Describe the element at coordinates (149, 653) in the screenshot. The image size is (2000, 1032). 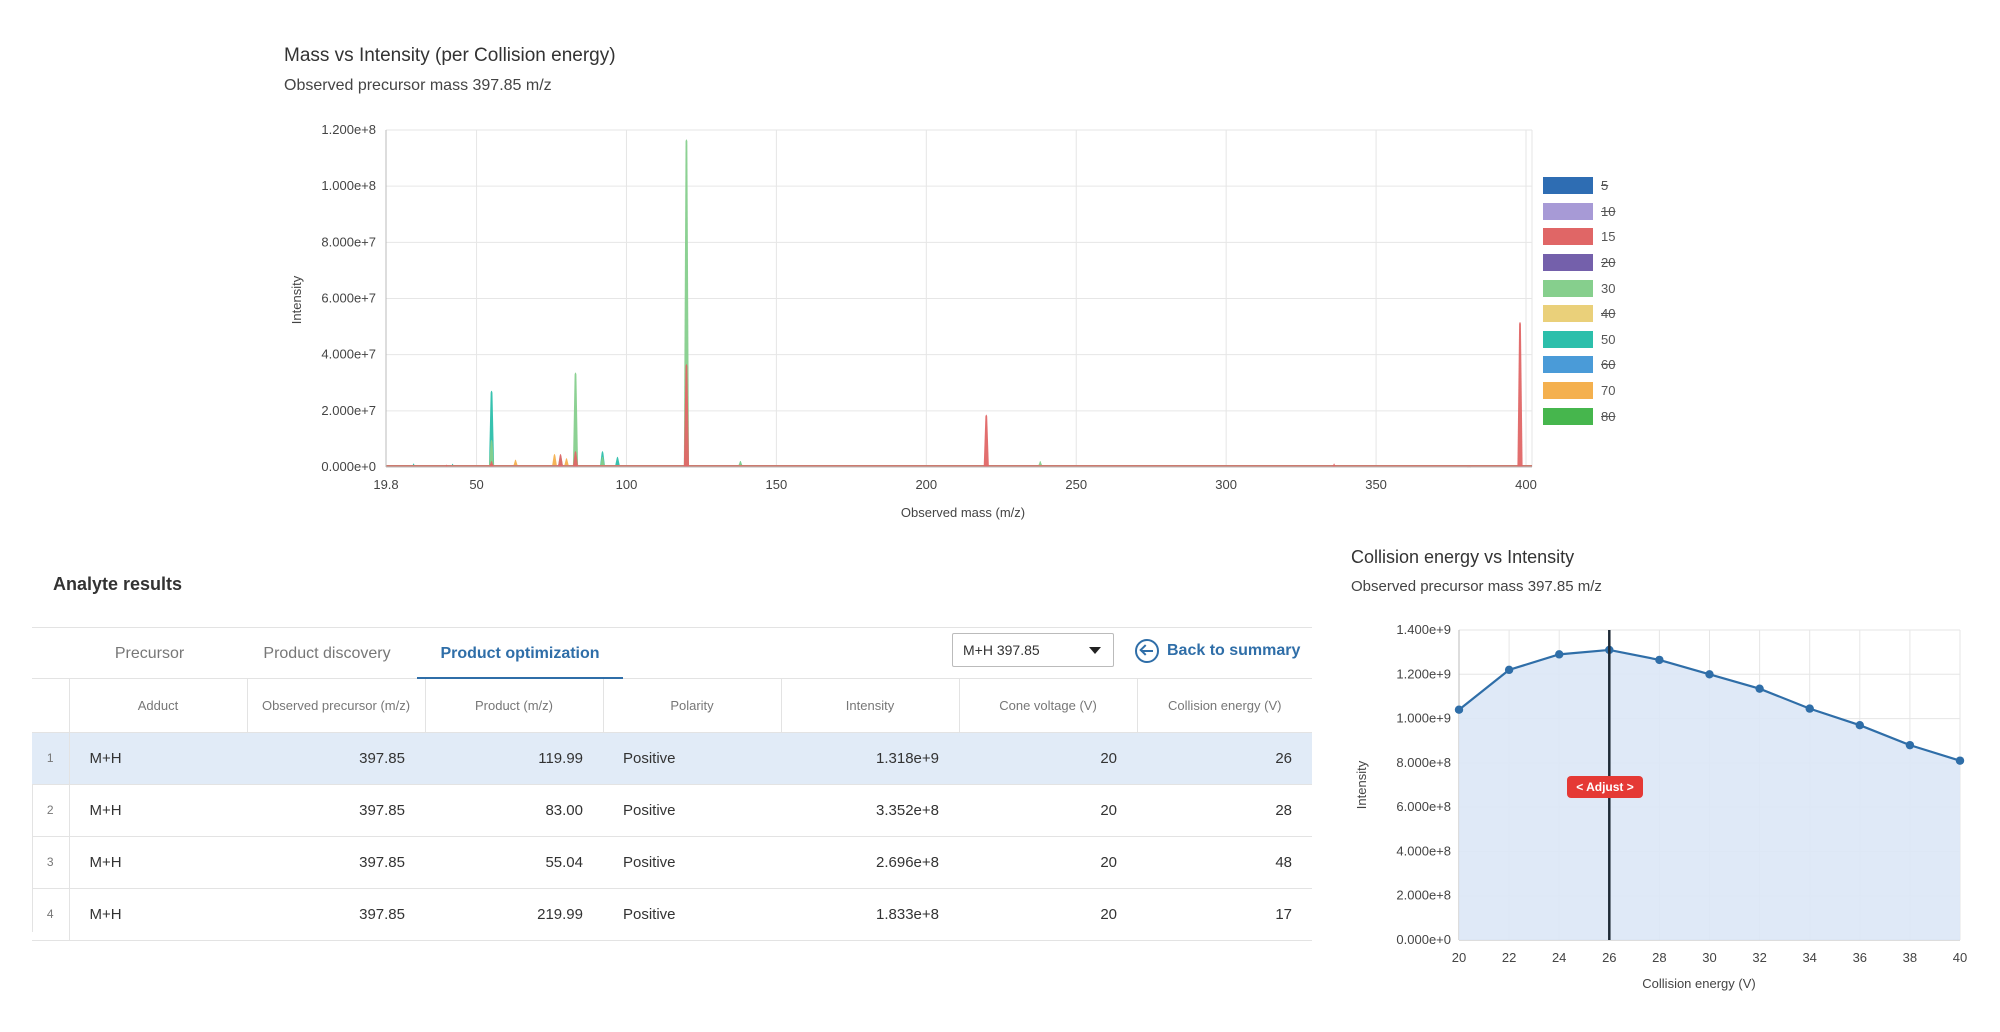
I see `tab-precursor: Precursor` at that location.